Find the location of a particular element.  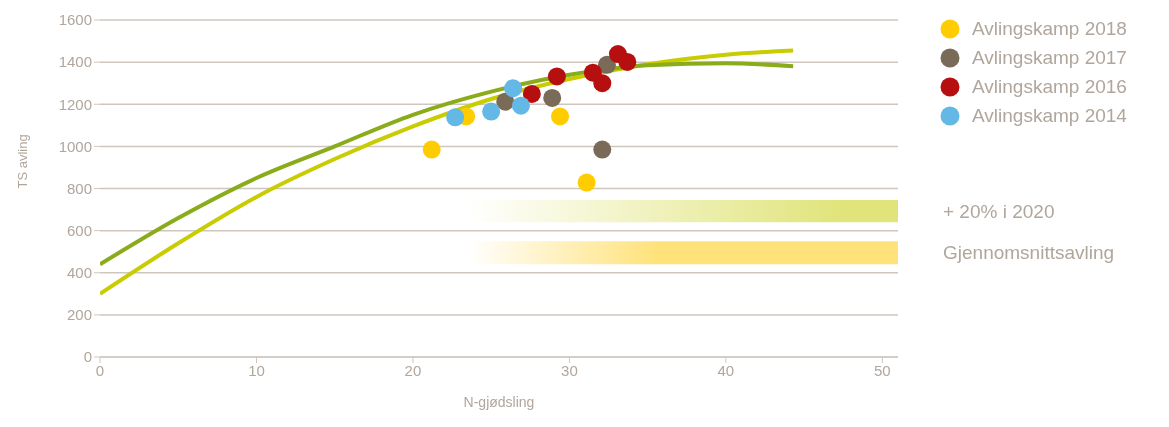

x-tick-label: 40 is located at coordinates (726, 370).